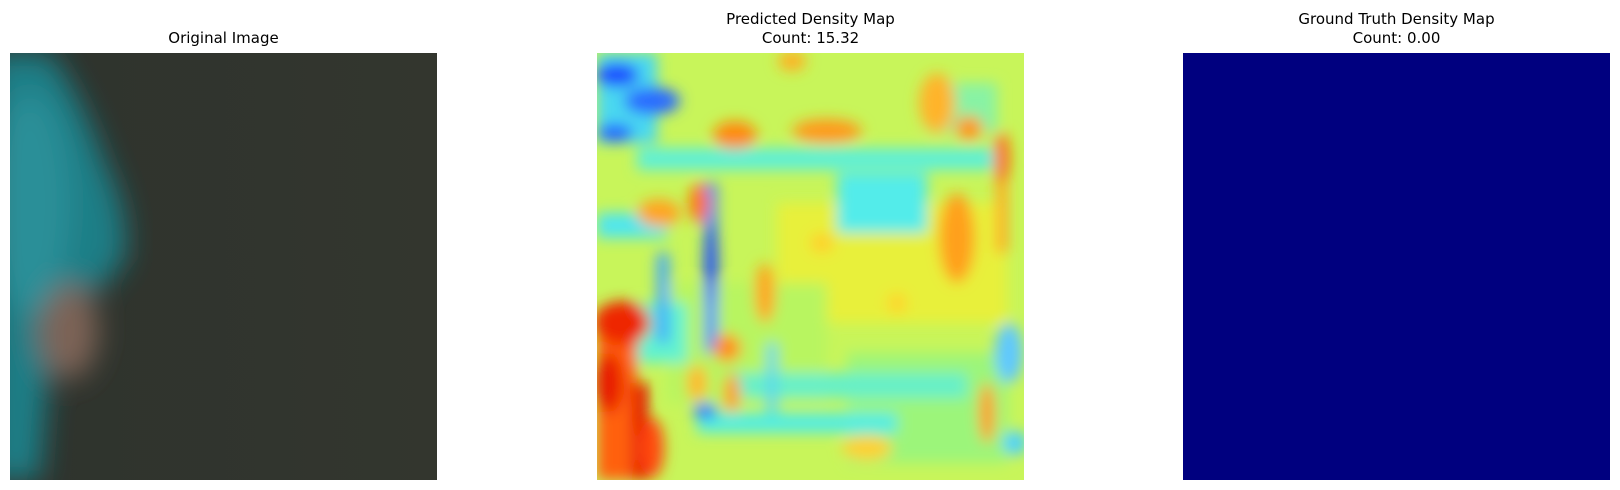 The height and width of the screenshot is (490, 1620). I want to click on title-line: Predicted Density Map, so click(810, 19).